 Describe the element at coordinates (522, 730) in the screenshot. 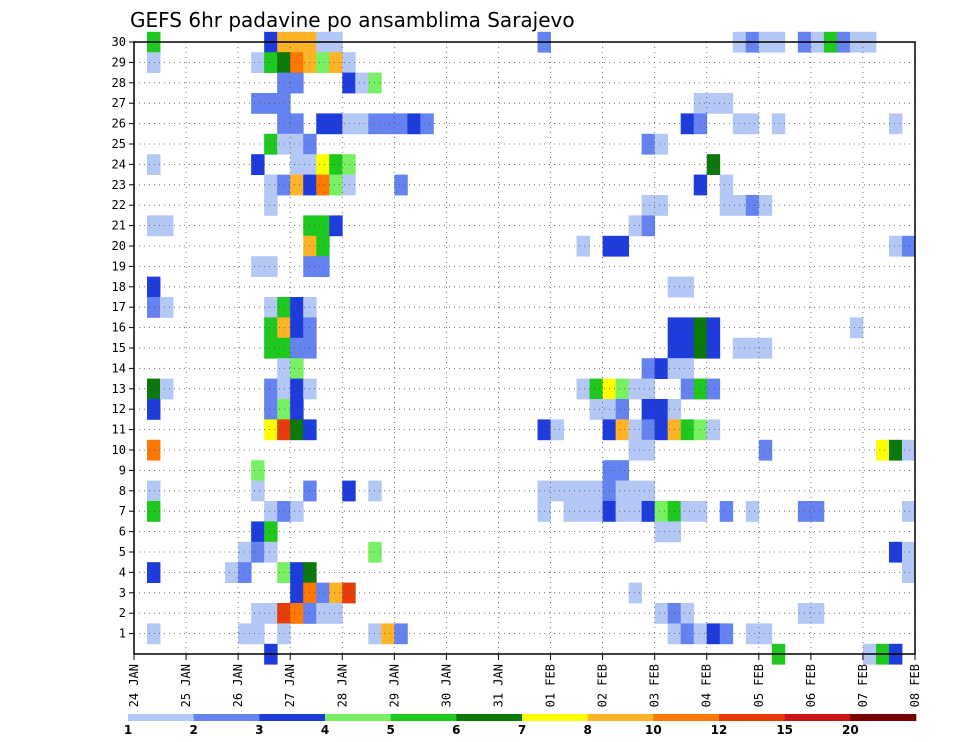

I see `legend-label: 7` at that location.